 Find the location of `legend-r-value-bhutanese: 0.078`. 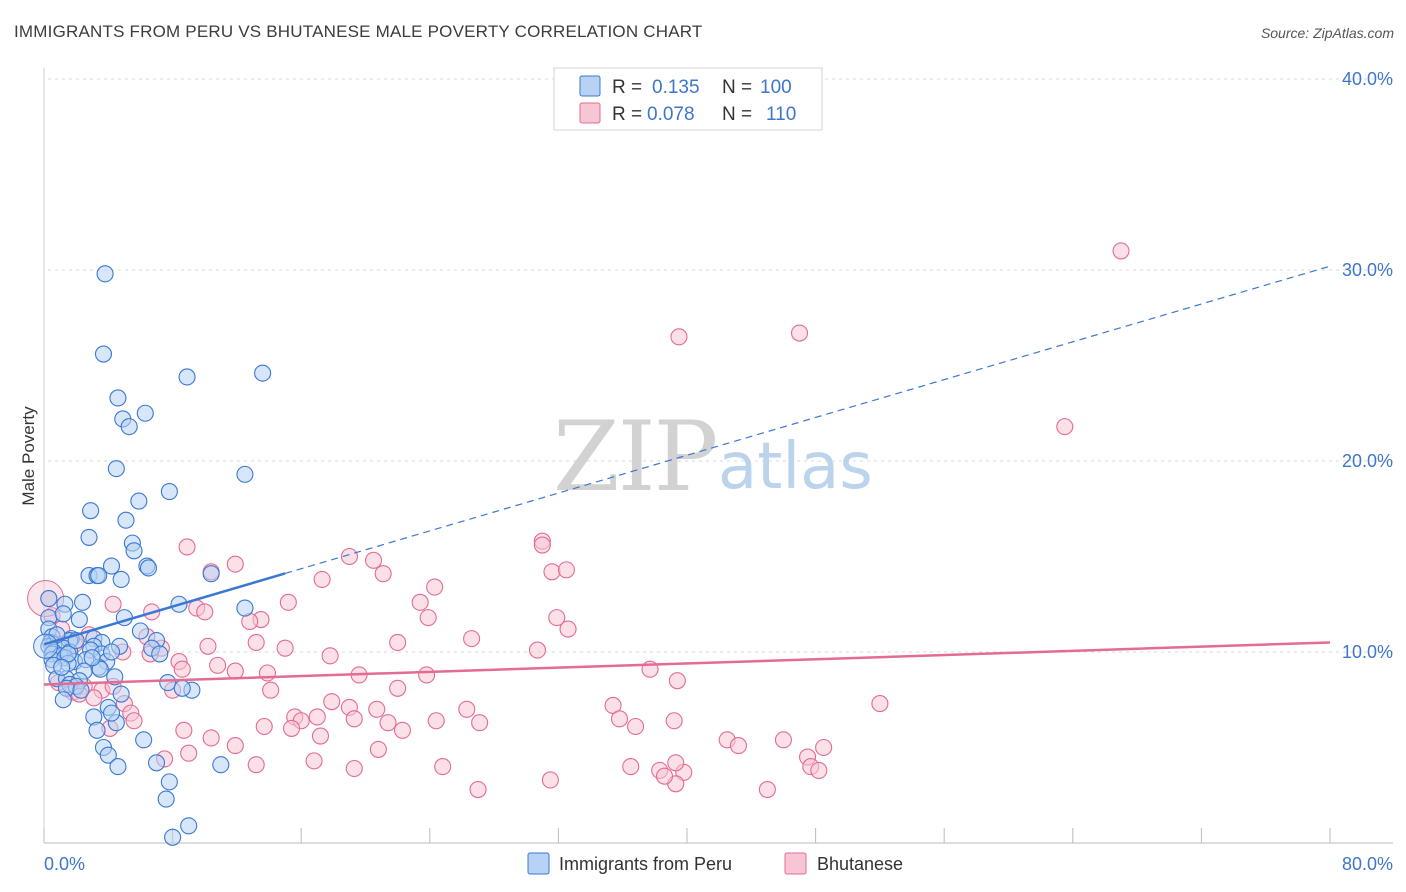

legend-r-value-bhutanese: 0.078 is located at coordinates (671, 114).